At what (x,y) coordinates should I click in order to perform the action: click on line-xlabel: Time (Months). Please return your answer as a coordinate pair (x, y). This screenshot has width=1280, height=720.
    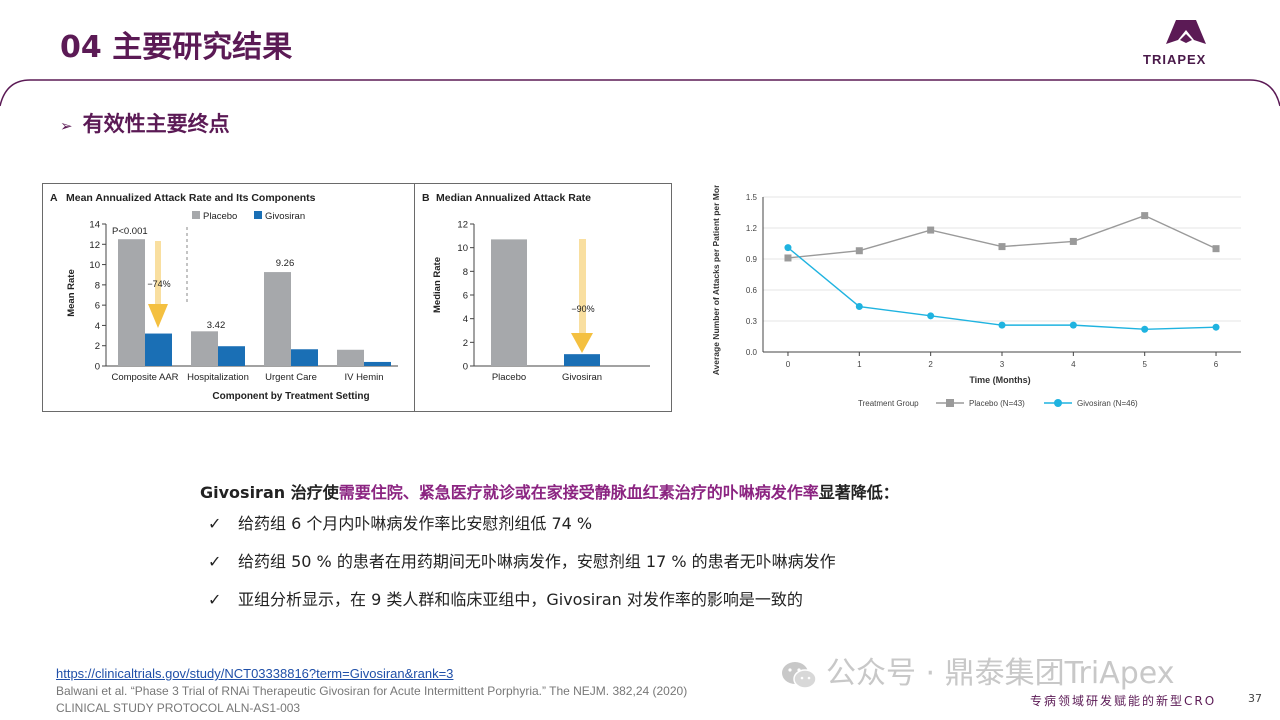
    Looking at the image, I should click on (999, 380).